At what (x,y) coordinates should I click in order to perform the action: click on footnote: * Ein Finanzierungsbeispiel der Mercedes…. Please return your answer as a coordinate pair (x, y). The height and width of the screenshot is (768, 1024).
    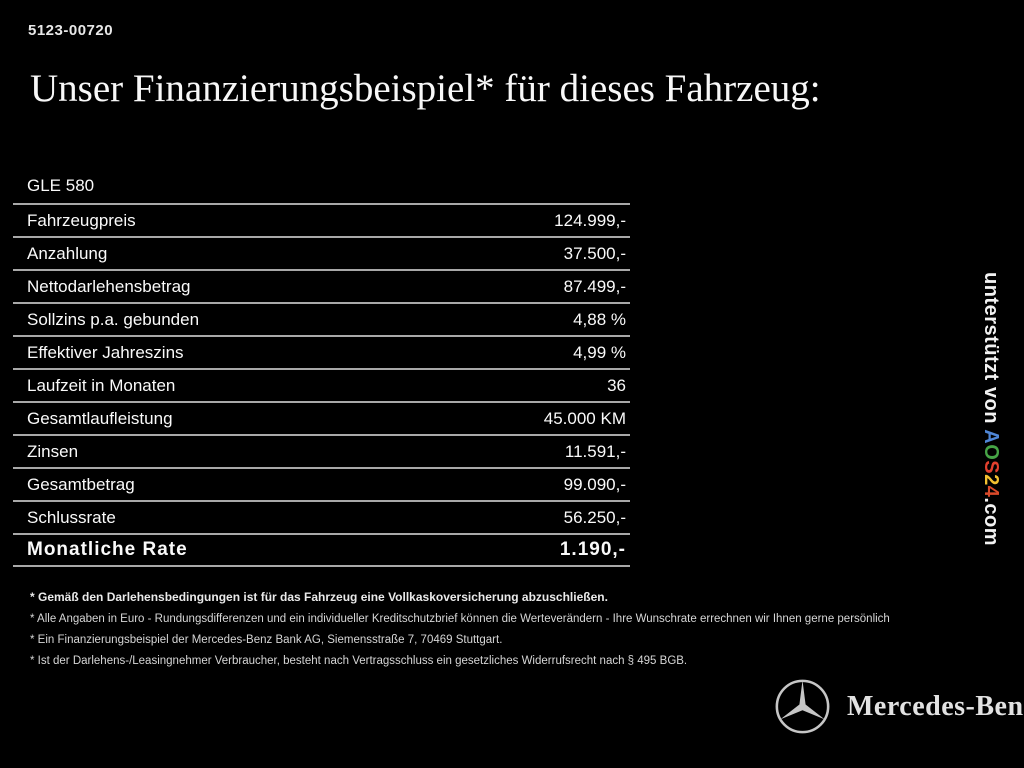
    Looking at the image, I should click on (266, 640).